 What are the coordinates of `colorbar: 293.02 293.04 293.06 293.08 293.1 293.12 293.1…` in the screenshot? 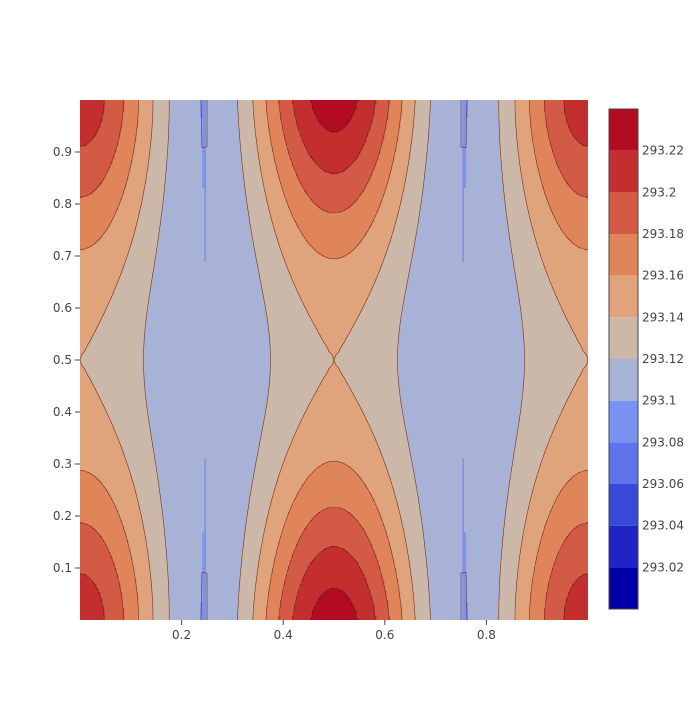 It's located at (646, 359).